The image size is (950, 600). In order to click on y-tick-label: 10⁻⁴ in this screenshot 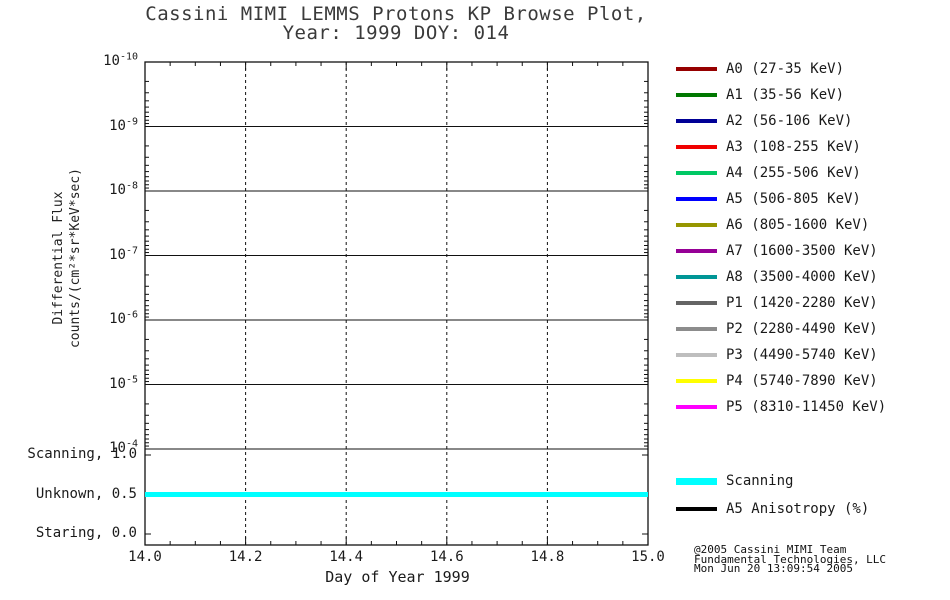, I will do `click(123, 447)`.